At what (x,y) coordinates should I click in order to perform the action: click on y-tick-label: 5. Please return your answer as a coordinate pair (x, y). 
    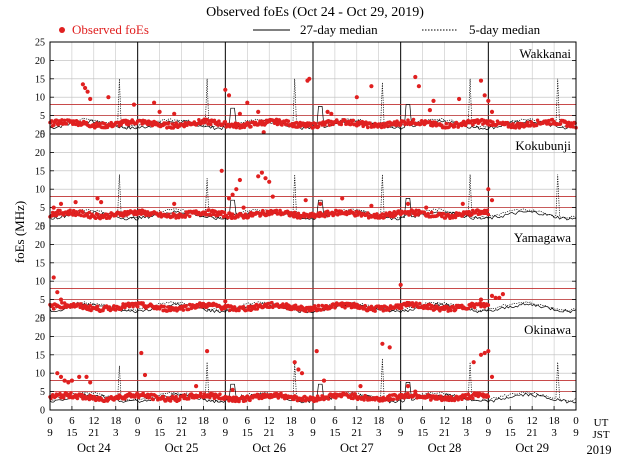
    Looking at the image, I should click on (42, 208).